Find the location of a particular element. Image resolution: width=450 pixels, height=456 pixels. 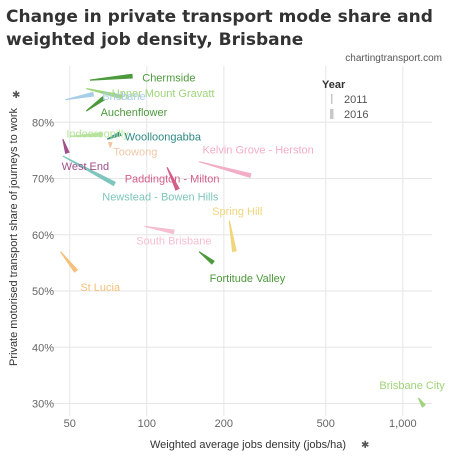

trail-paddington-milton is located at coordinates (173, 179).